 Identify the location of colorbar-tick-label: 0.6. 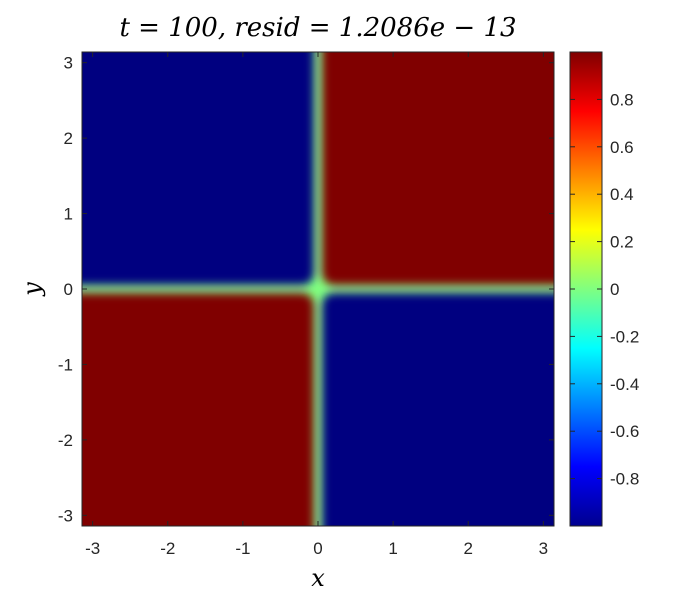
(622, 147).